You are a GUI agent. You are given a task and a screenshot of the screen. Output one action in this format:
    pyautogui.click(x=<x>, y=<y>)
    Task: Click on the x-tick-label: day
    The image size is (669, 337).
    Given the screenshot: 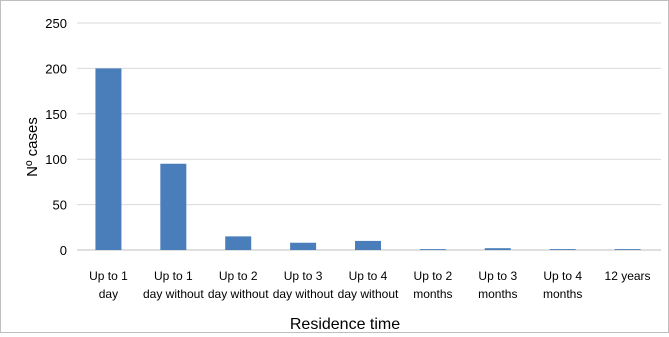 What is the action you would take?
    pyautogui.click(x=108, y=294)
    